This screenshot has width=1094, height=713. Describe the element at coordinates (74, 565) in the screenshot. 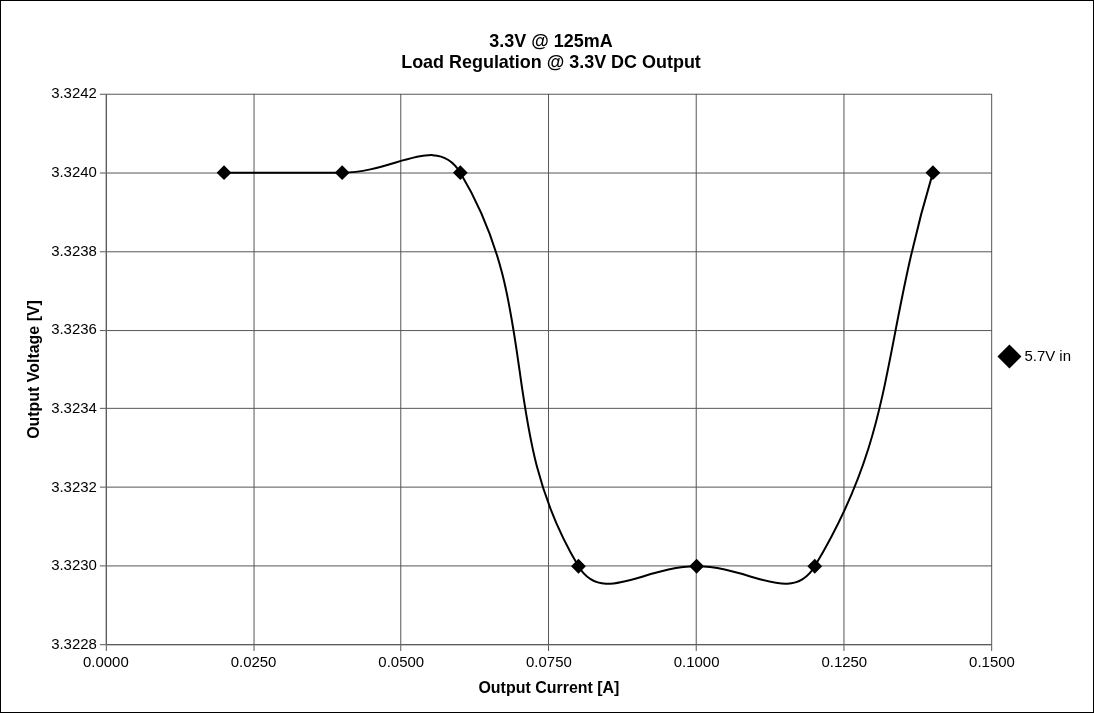

I see `y-tick-label: 3.3230` at that location.